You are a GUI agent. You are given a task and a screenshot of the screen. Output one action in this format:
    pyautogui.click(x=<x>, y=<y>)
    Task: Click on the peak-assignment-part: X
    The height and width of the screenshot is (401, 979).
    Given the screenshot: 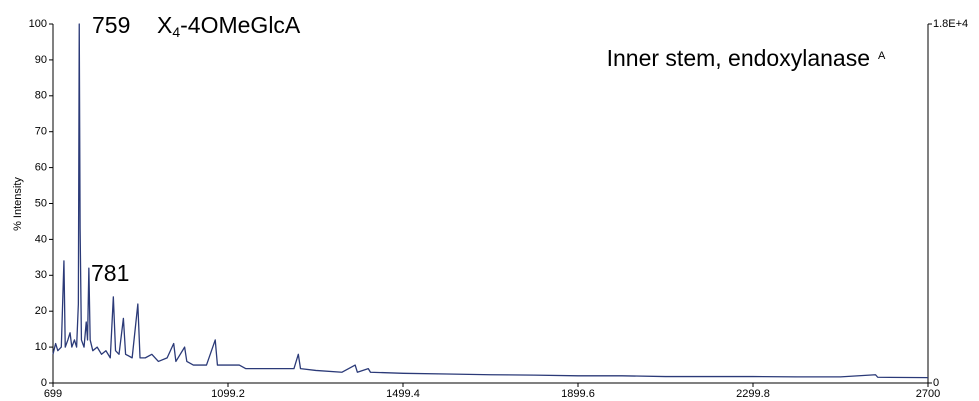 What is the action you would take?
    pyautogui.click(x=164, y=25)
    